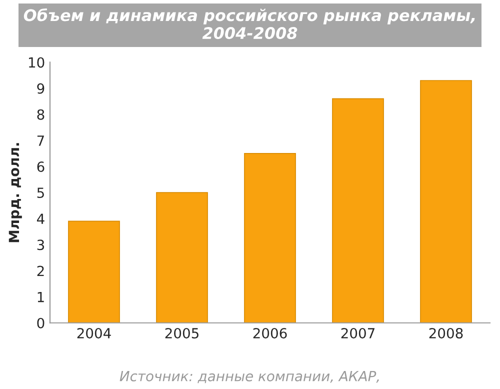 This screenshot has height=389, width=500. I want to click on y-tick-label: 0, so click(40, 323).